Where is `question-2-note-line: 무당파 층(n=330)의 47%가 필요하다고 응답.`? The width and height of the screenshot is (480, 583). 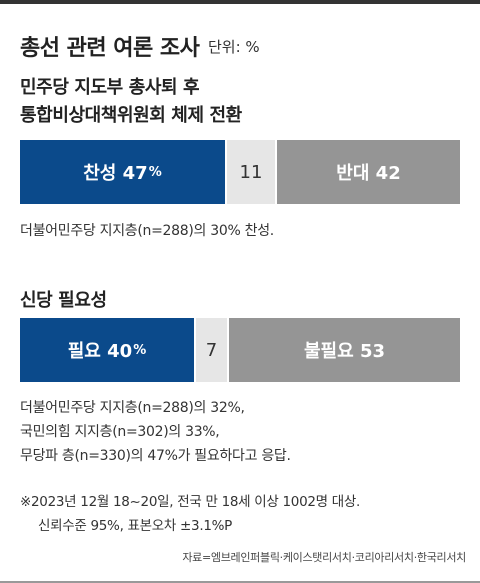 question-2-note-line: 무당파 층(n=330)의 47%가 필요하다고 응답. is located at coordinates (155, 456).